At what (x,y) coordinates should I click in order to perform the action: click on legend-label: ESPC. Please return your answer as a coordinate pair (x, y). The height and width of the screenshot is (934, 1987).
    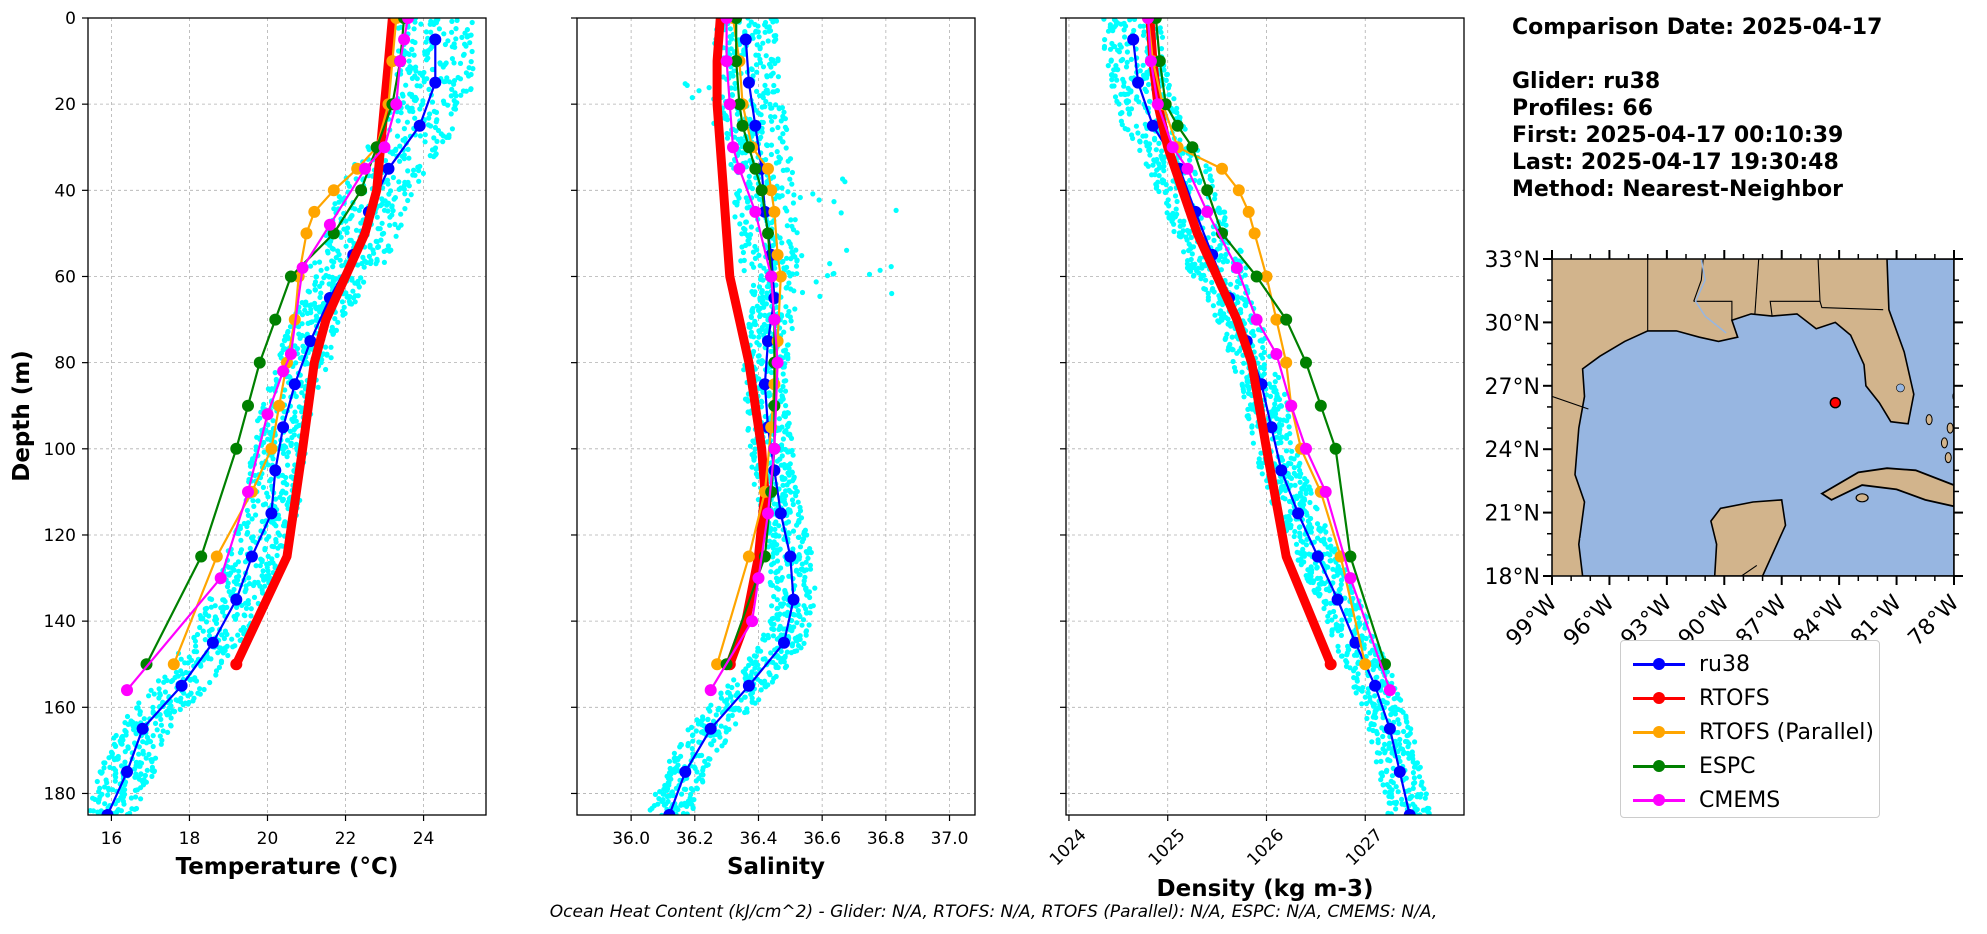
    Looking at the image, I should click on (1727, 766).